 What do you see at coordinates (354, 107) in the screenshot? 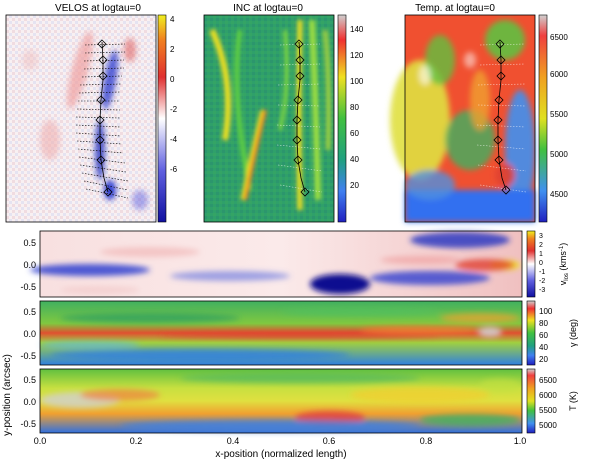
I see `inc-tick-80: 80` at bounding box center [354, 107].